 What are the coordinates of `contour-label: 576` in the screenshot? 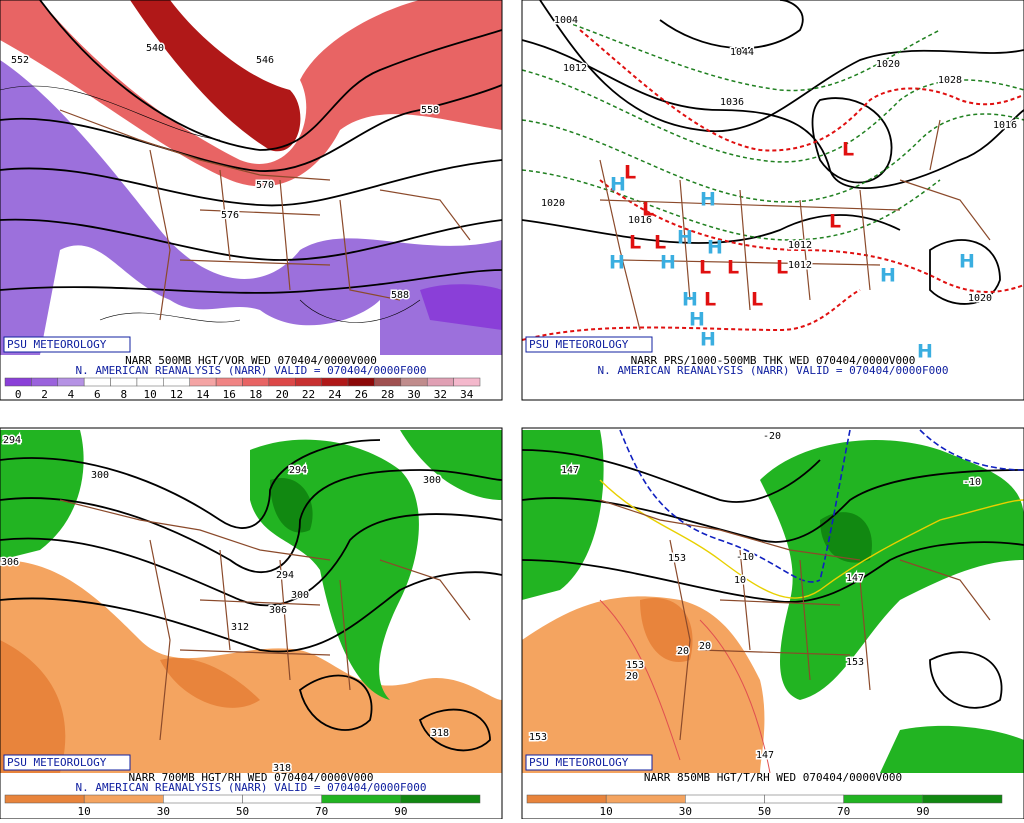 It's located at (230, 215).